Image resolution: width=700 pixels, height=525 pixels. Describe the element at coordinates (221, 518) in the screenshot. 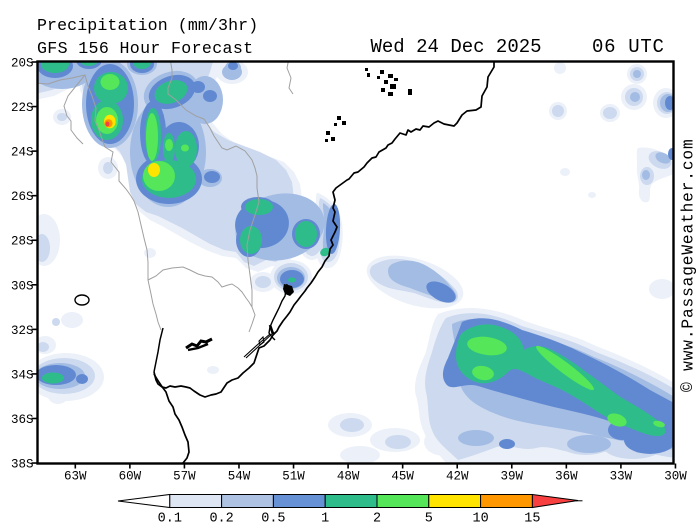

I see `svg-text: 0.2` at that location.